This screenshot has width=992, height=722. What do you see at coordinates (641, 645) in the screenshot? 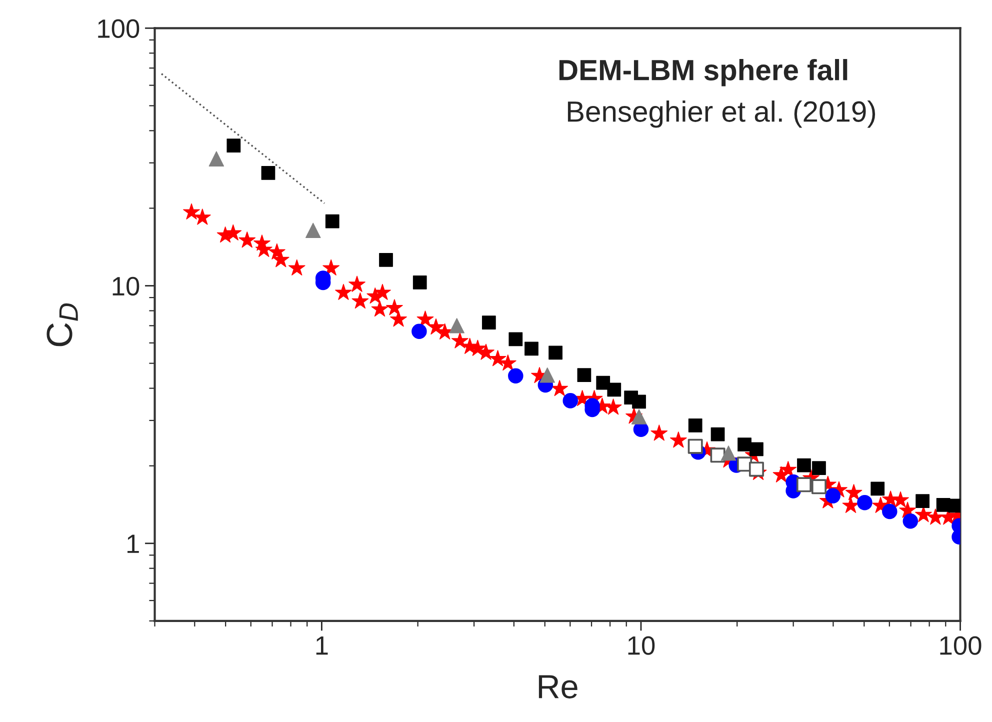
I see `x-tick-label: 10` at bounding box center [641, 645].